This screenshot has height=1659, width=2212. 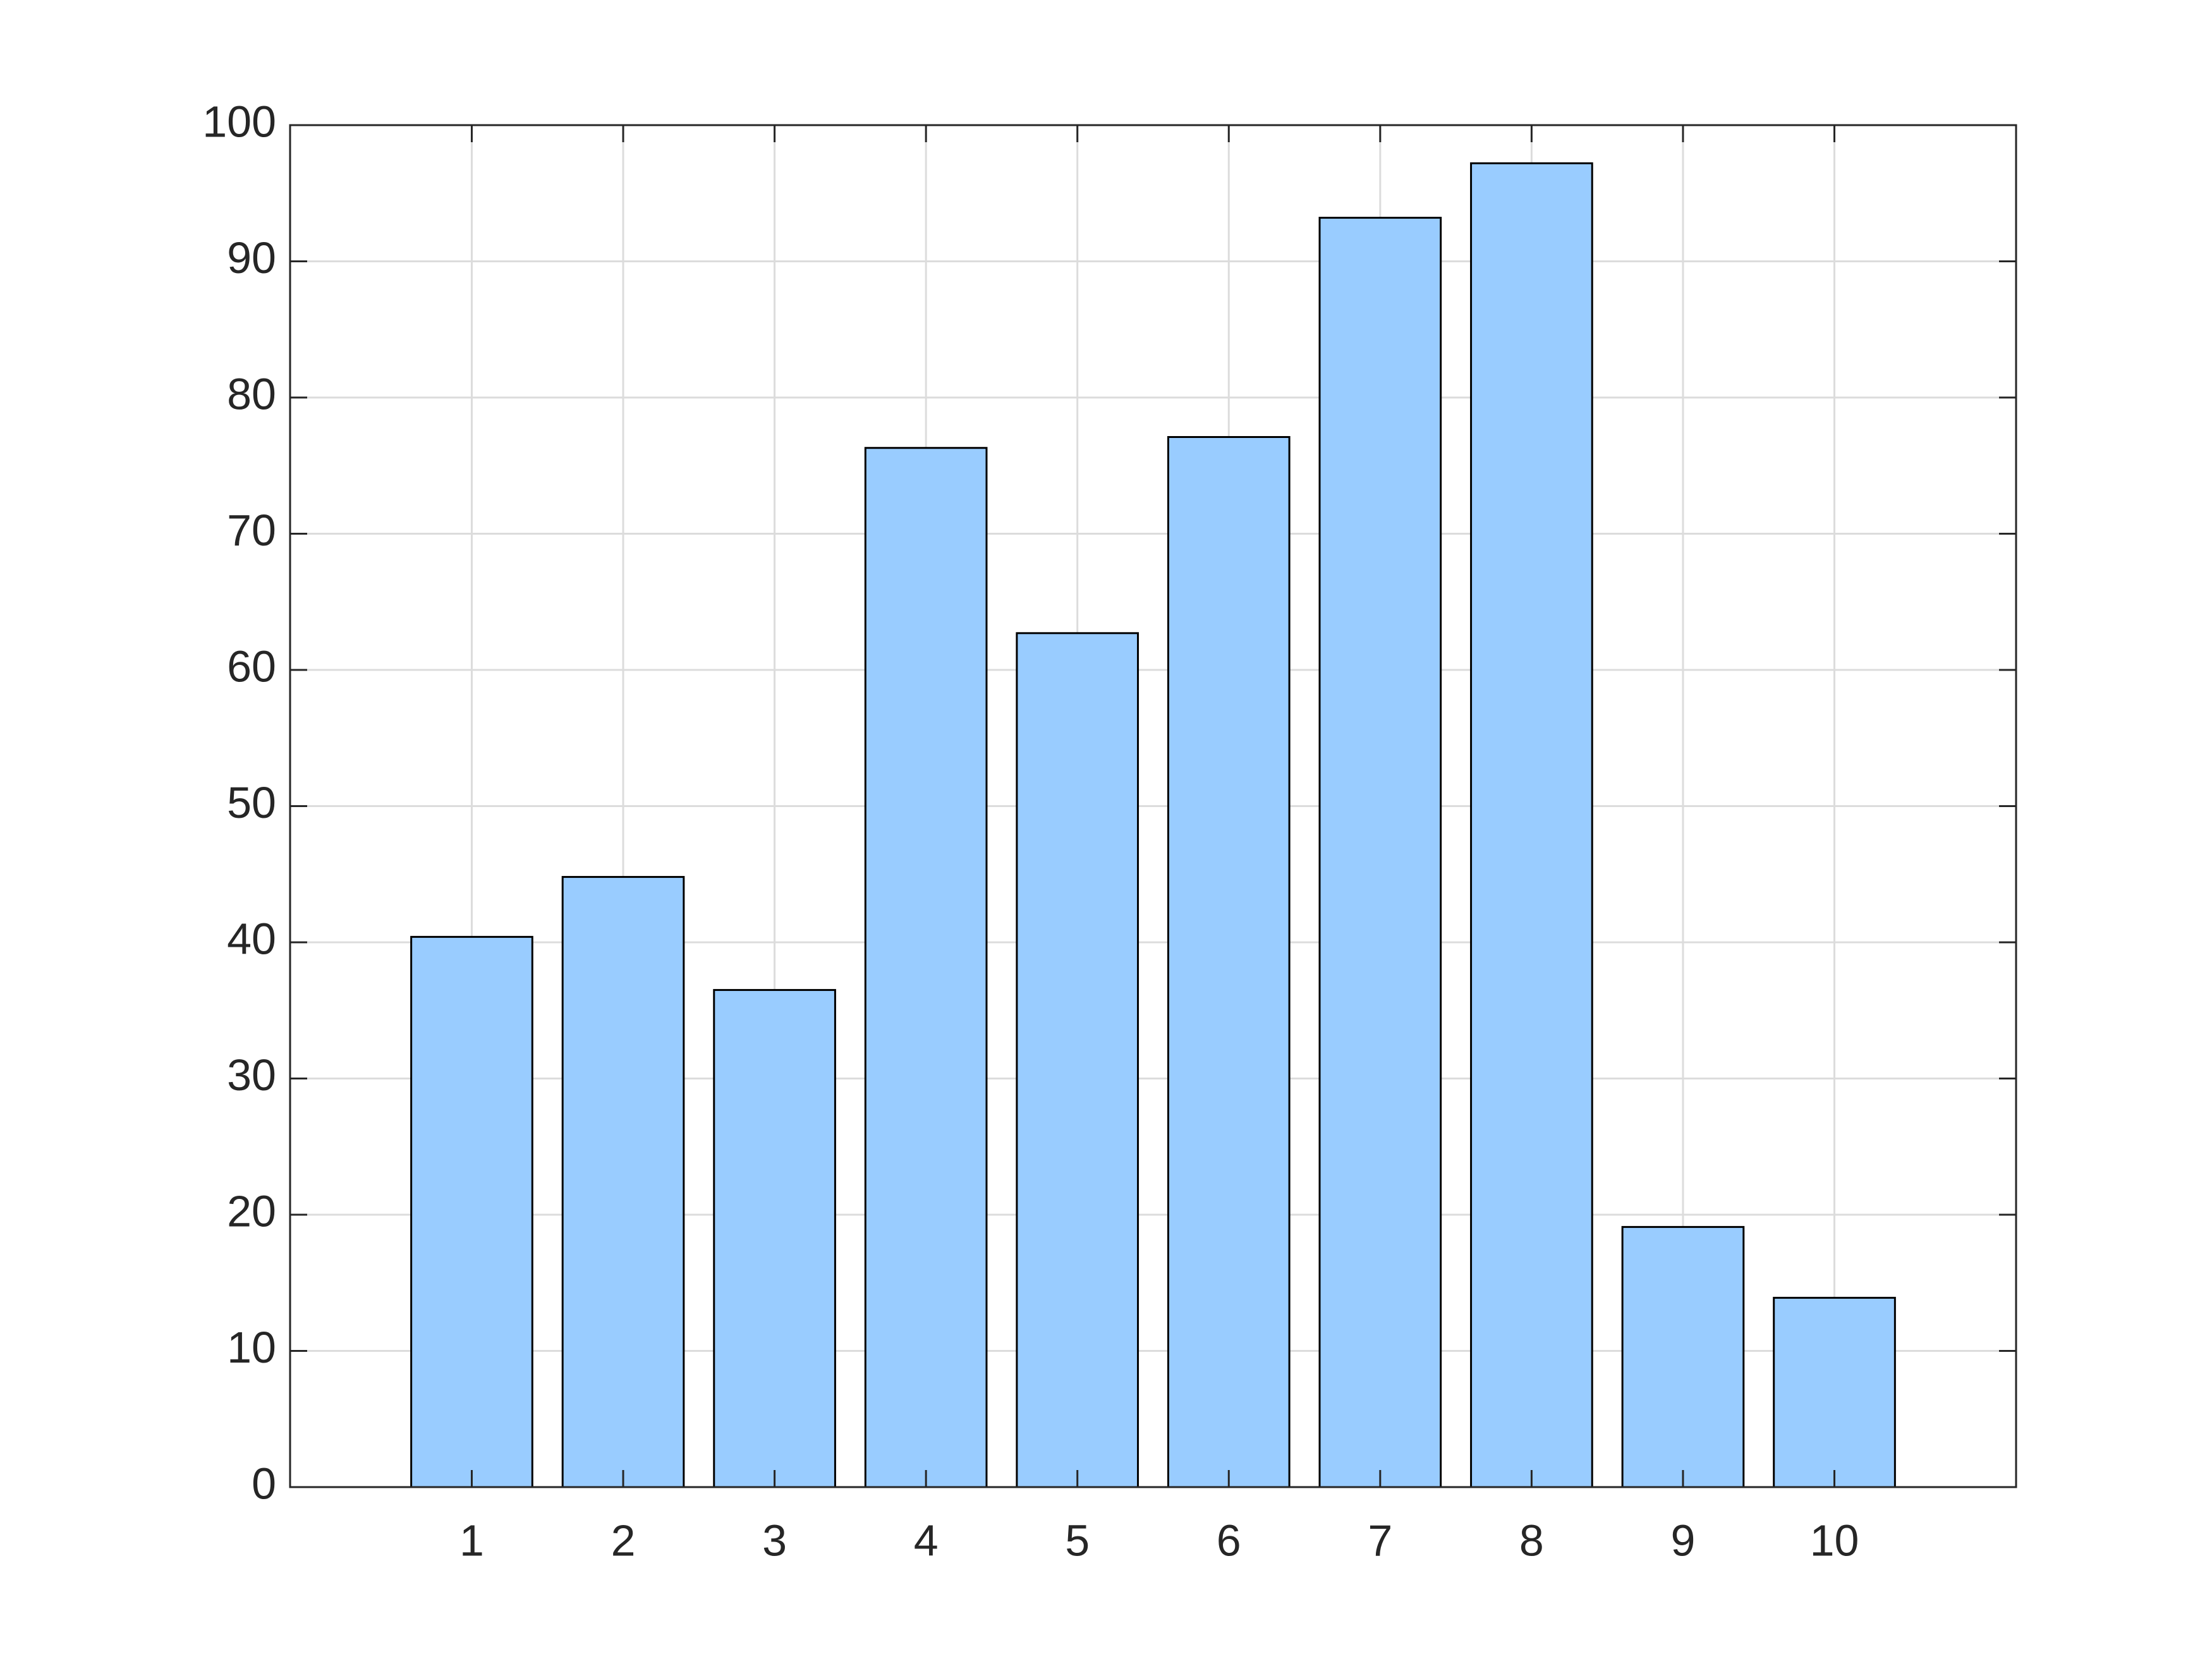 What do you see at coordinates (251, 802) in the screenshot?
I see `y-tick-label: 50` at bounding box center [251, 802].